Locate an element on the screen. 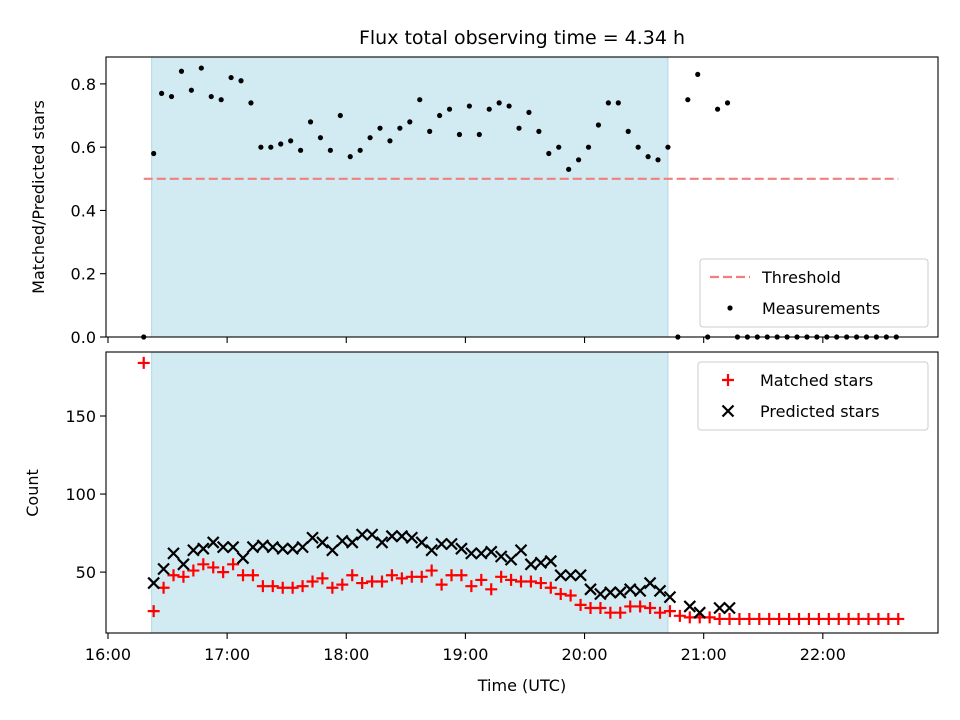 The height and width of the screenshot is (720, 960). x-tick-label: 18:00 is located at coordinates (346, 654).